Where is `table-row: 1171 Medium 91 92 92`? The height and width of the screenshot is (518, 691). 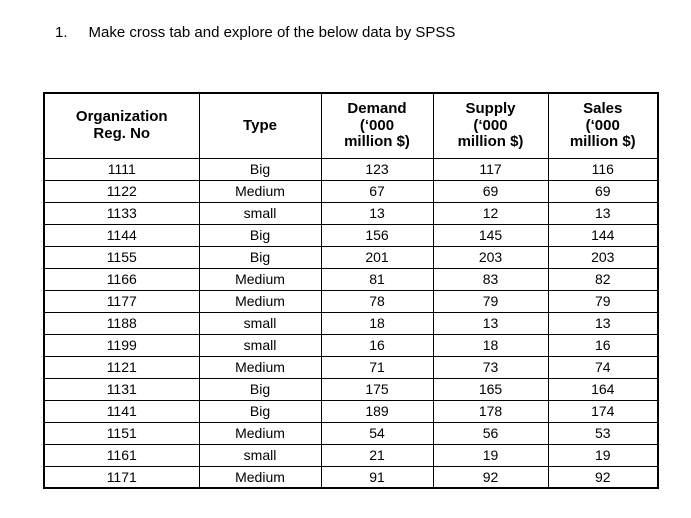 table-row: 1171 Medium 91 92 92 is located at coordinates (351, 477).